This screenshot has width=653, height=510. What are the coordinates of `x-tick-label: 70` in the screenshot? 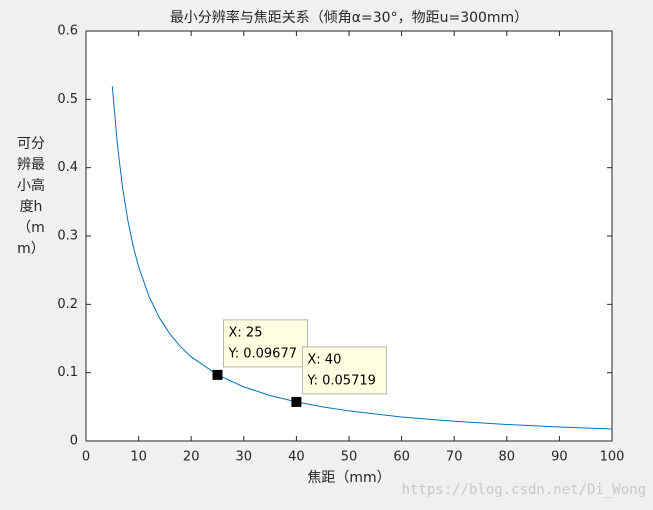 It's located at (454, 457).